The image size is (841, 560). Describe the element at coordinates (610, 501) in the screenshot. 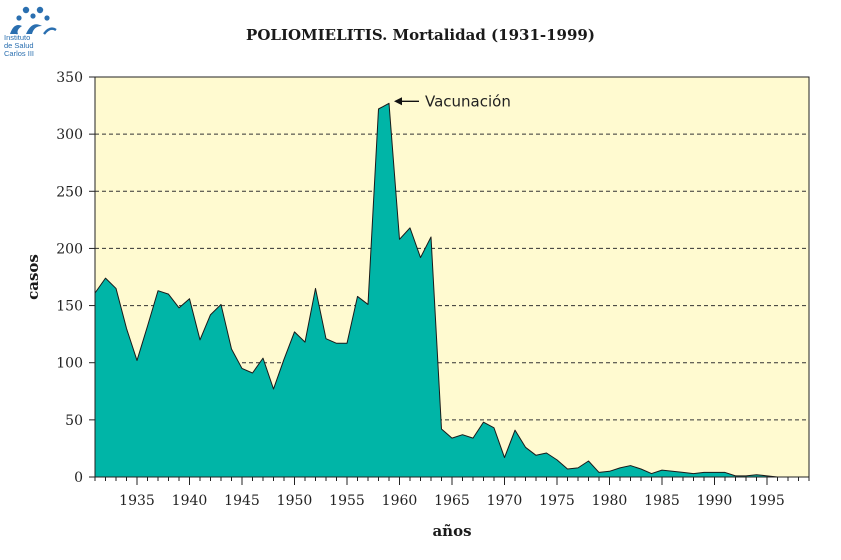

I see `x-tick-label: 1980` at that location.